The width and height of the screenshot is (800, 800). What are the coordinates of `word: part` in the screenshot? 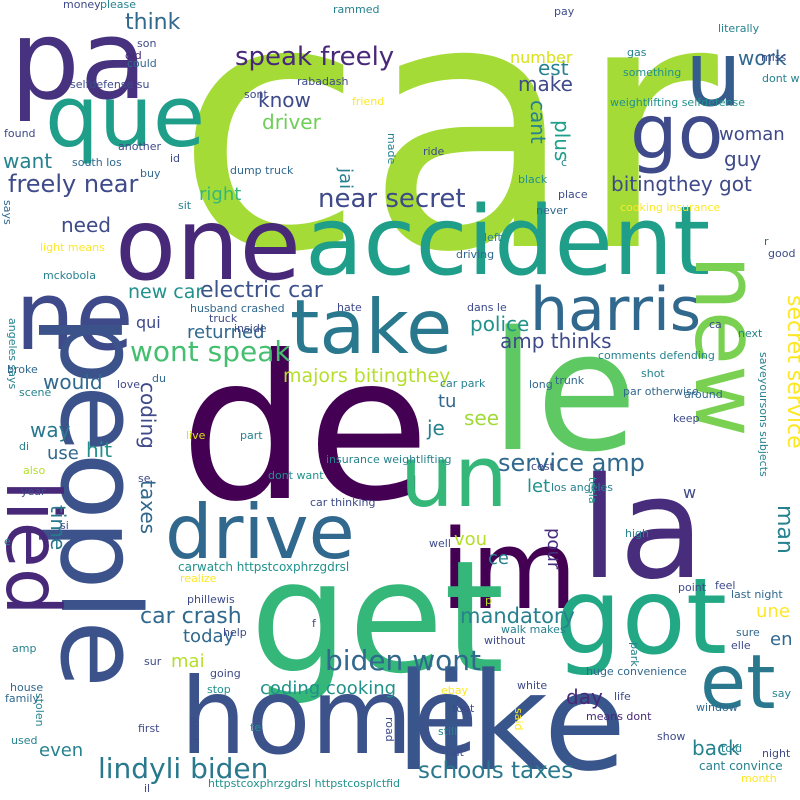 It's located at (251, 435).